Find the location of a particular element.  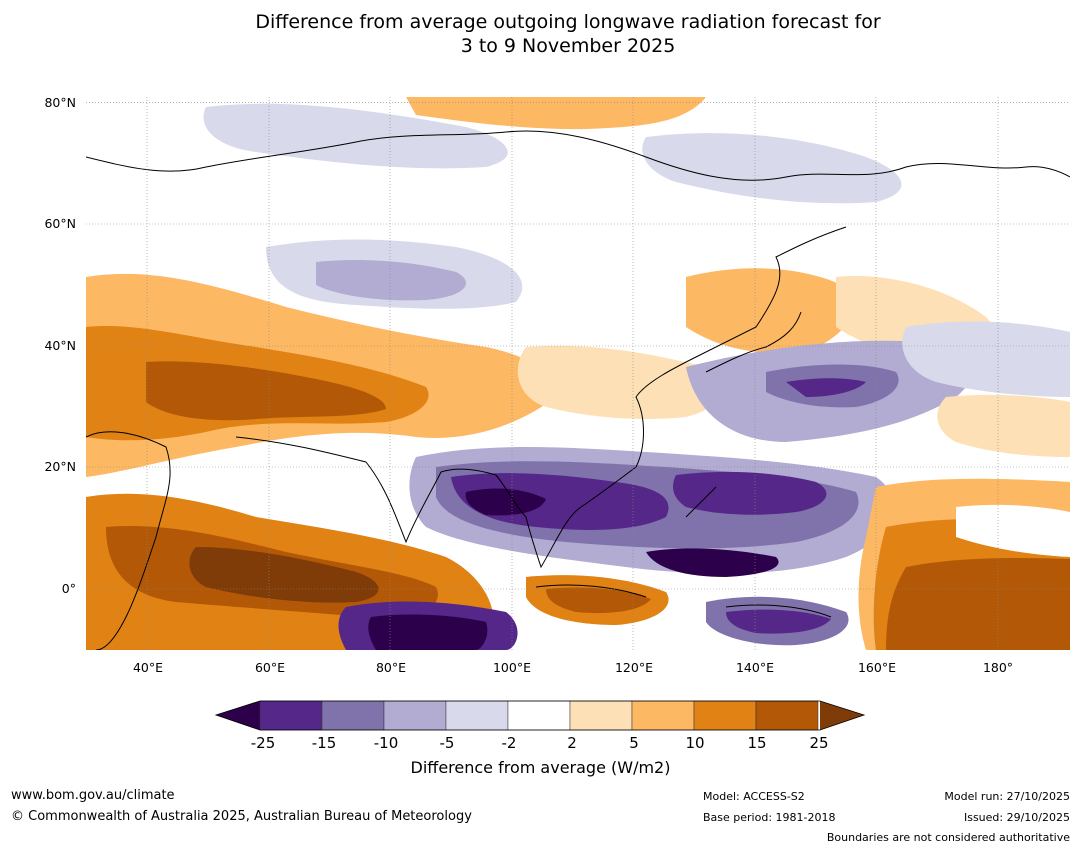

colorbar-outline is located at coordinates (540, 715).